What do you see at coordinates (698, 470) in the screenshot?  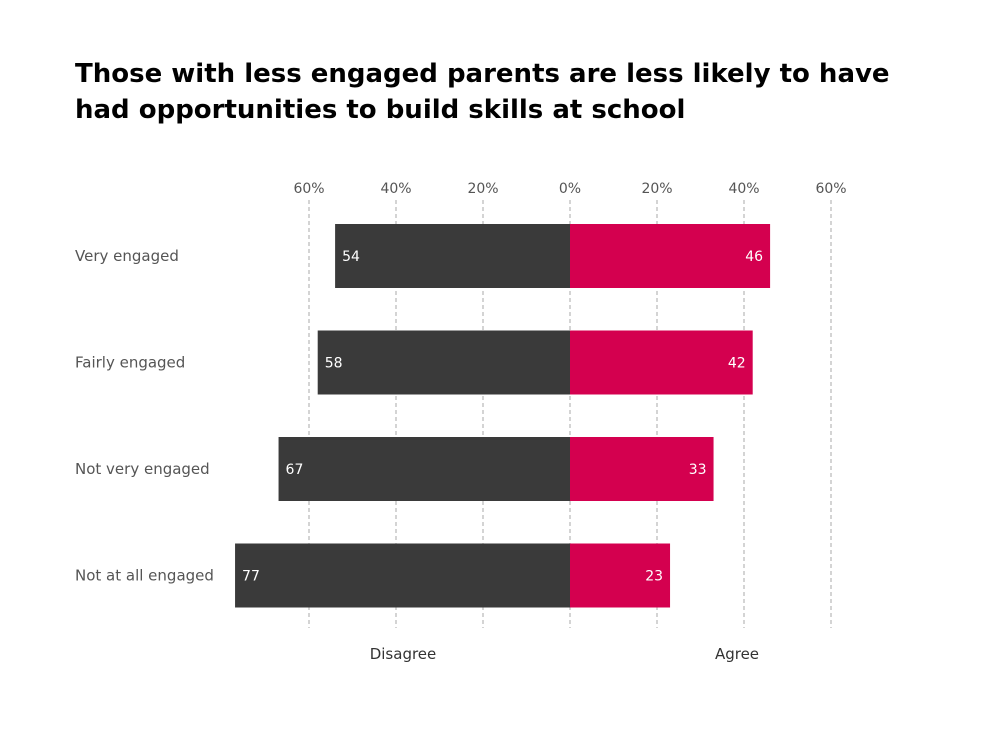 I see `data-label-agree: 33` at bounding box center [698, 470].